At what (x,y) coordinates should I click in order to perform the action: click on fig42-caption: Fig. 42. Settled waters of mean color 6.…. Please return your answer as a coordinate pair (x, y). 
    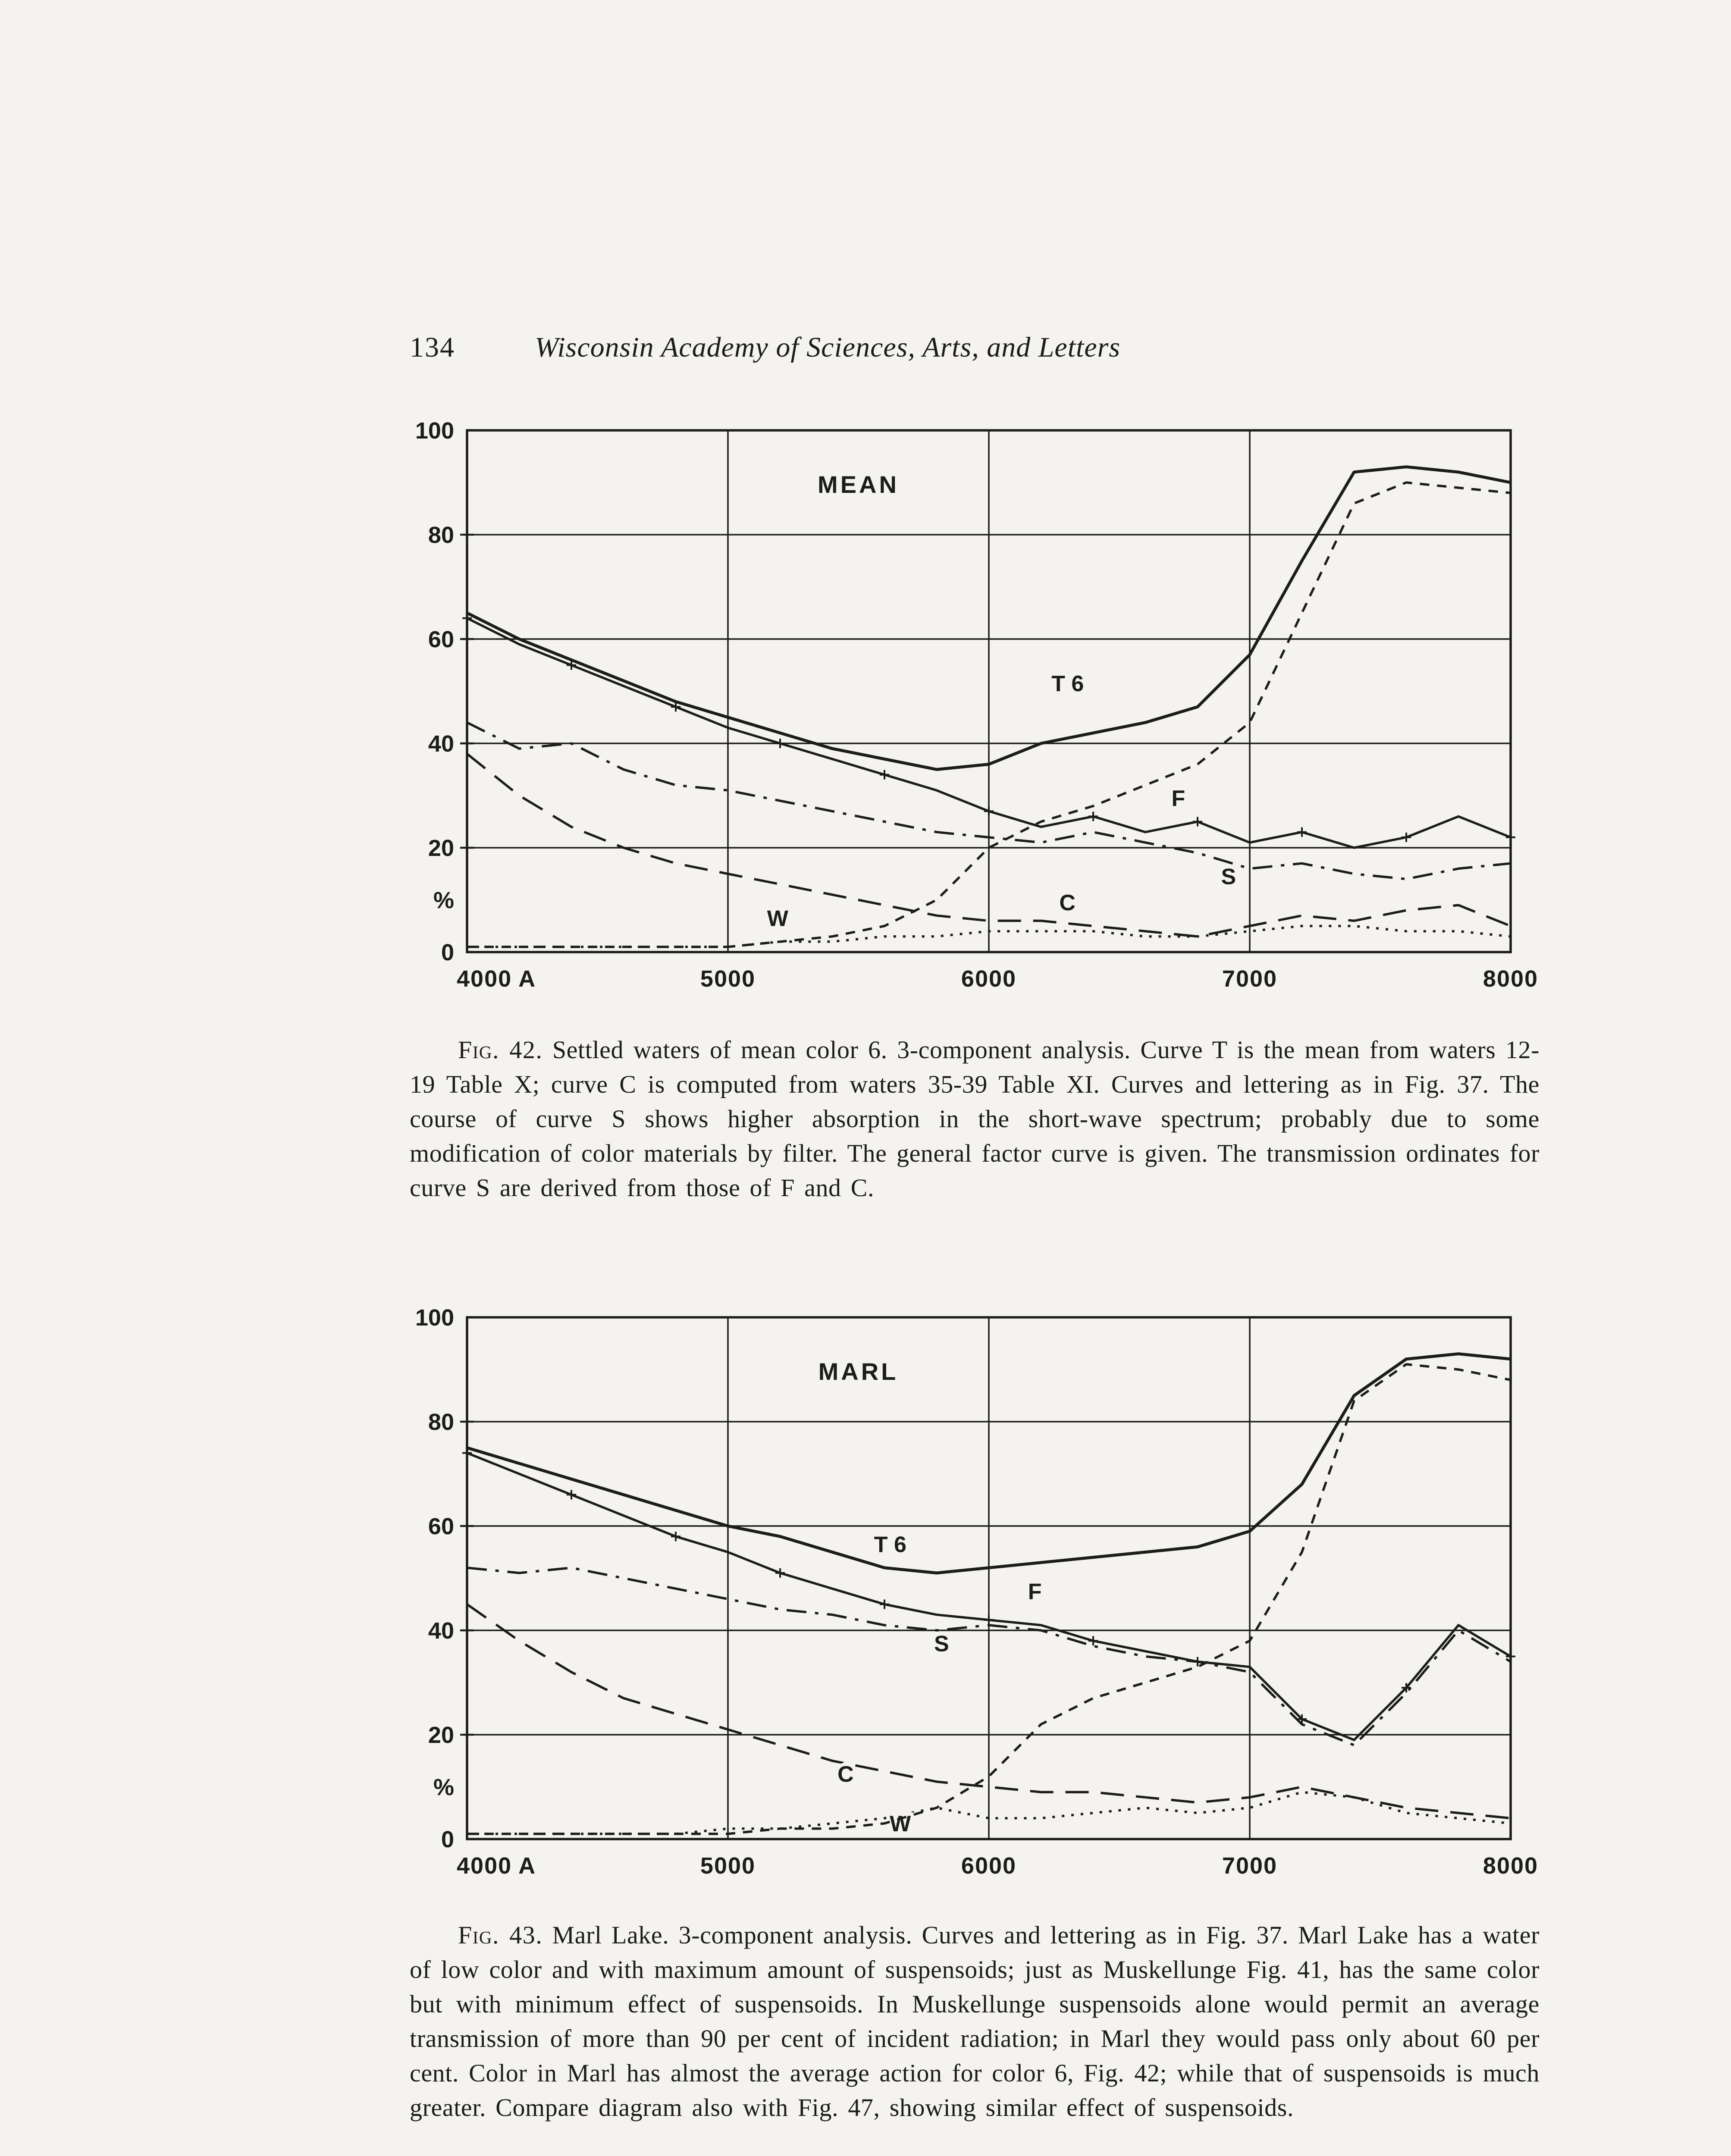
    Looking at the image, I should click on (975, 1119).